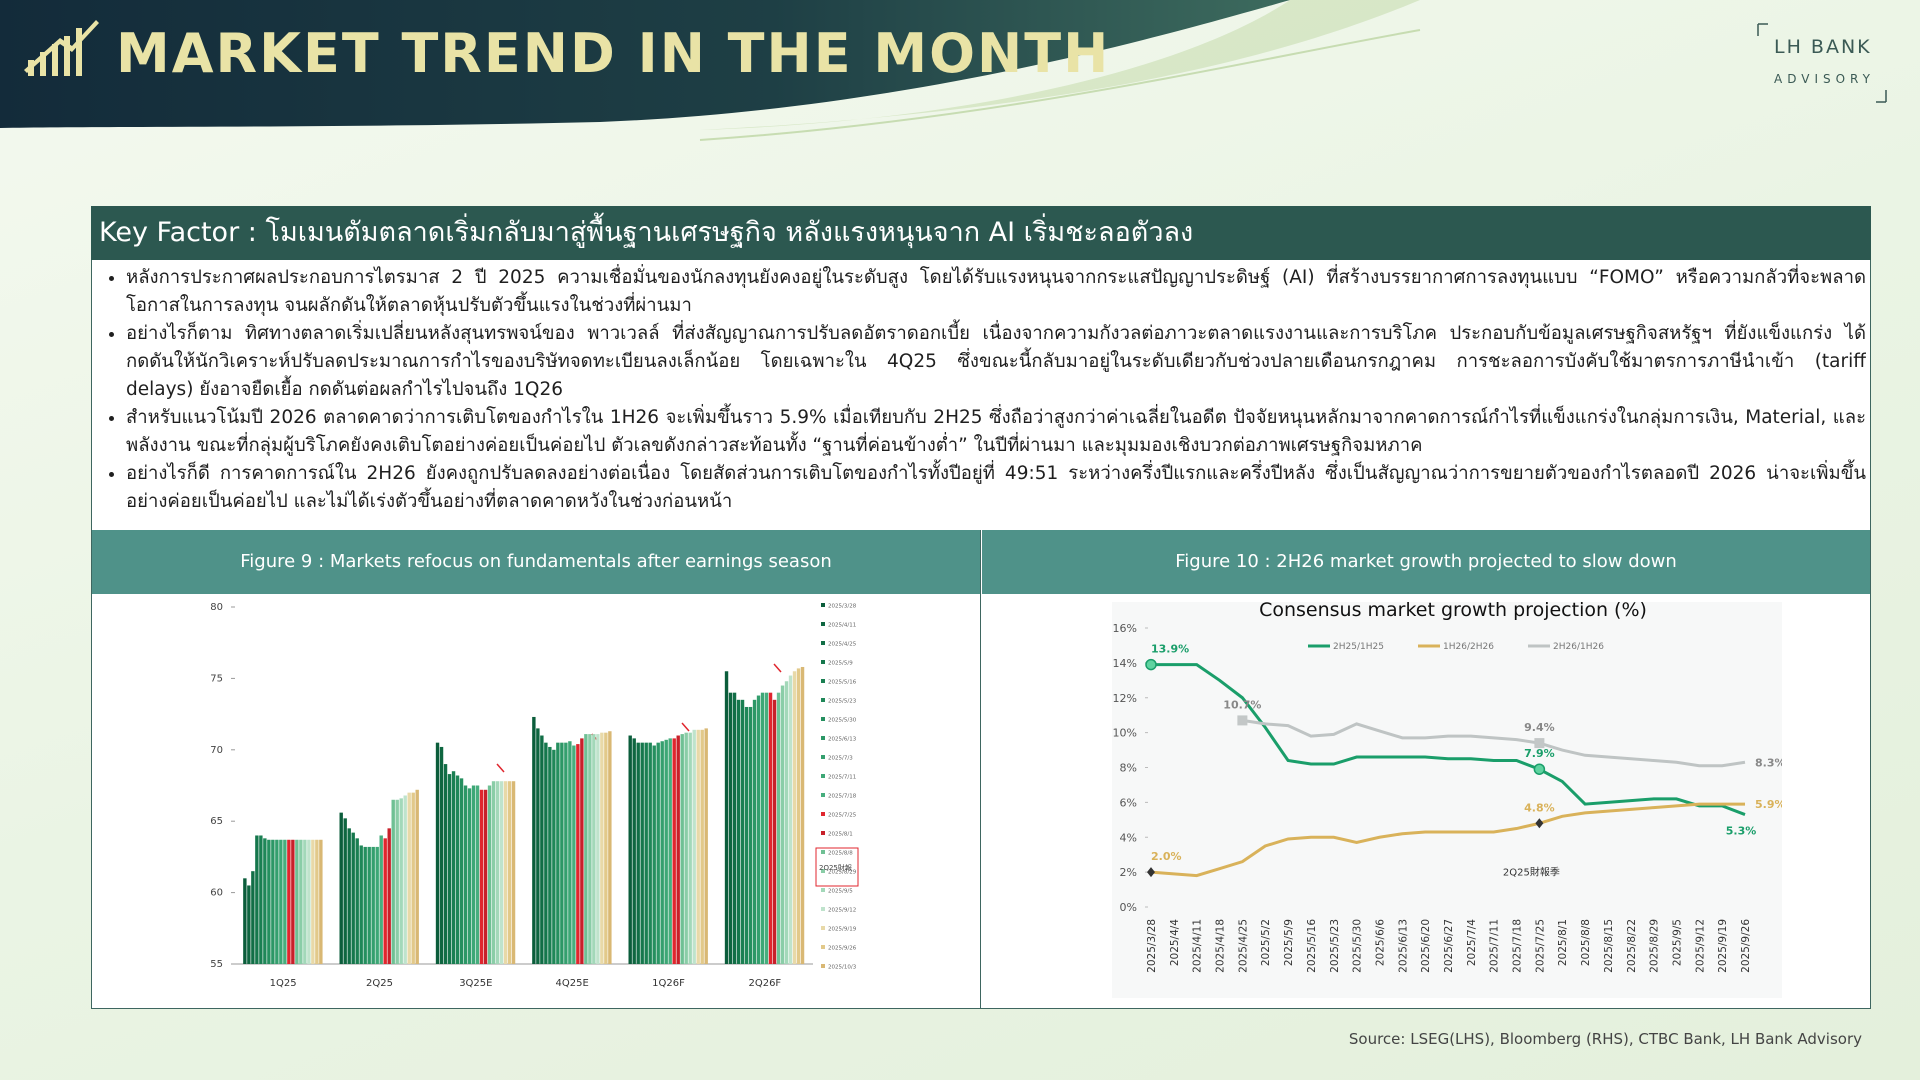  What do you see at coordinates (1170, 649) in the screenshot?
I see `value-label: 13.9%` at bounding box center [1170, 649].